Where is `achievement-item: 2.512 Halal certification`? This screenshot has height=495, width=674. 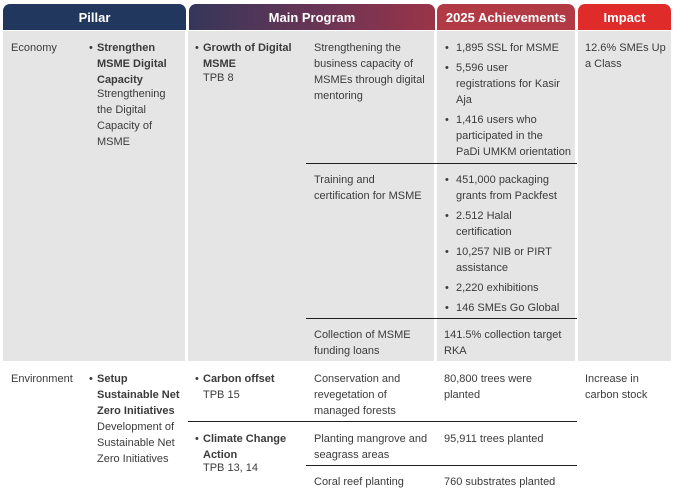
achievement-item: 2.512 Halal certification is located at coordinates (510, 224).